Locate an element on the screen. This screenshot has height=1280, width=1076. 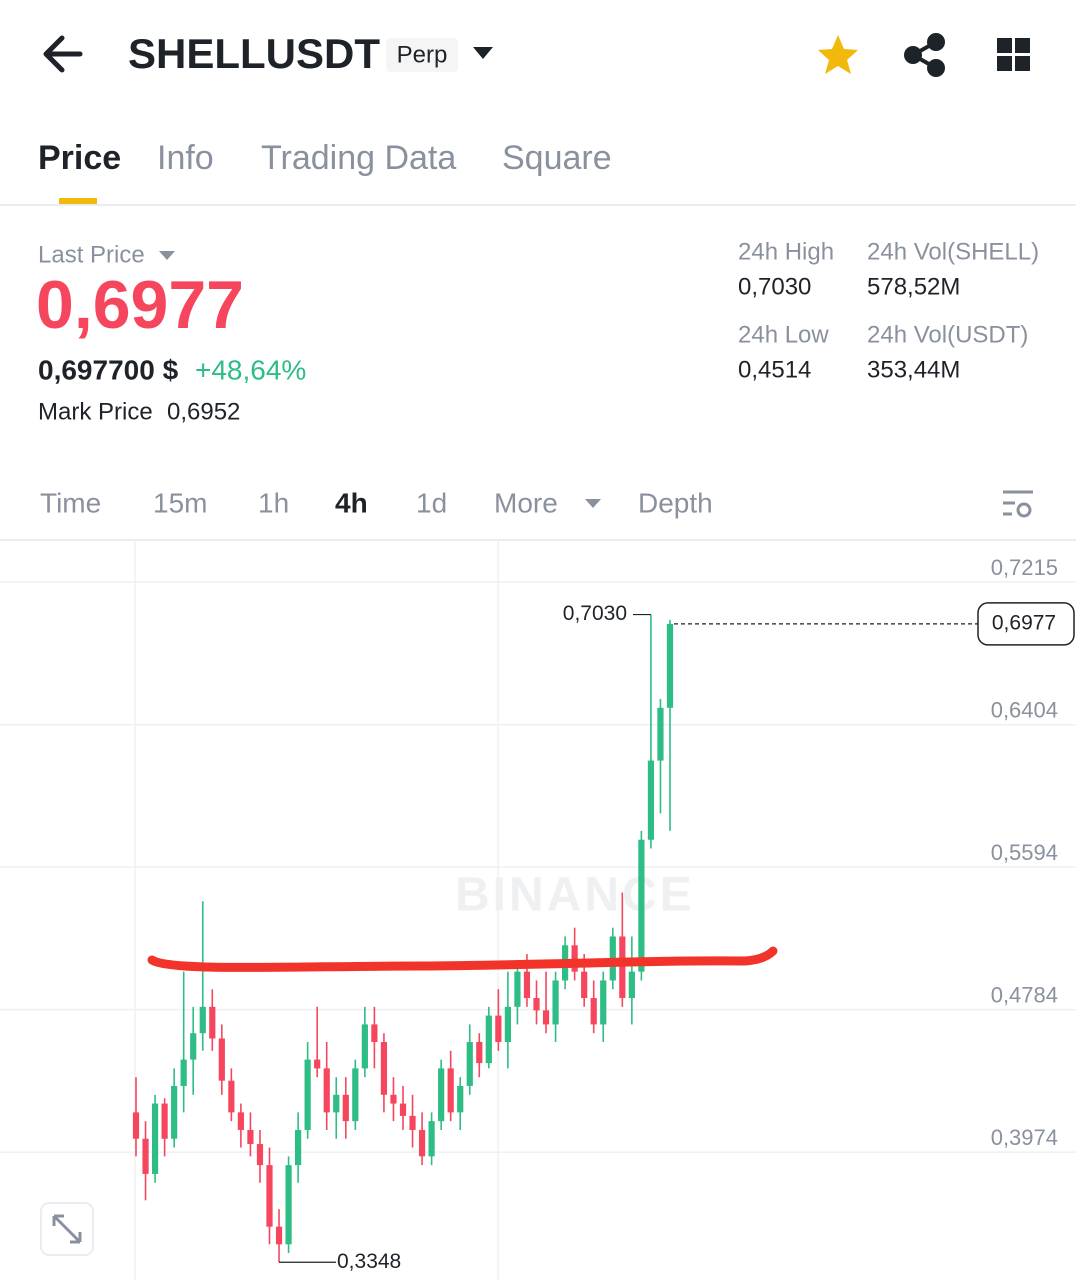
last-price-label: Last Price is located at coordinates (91, 254).